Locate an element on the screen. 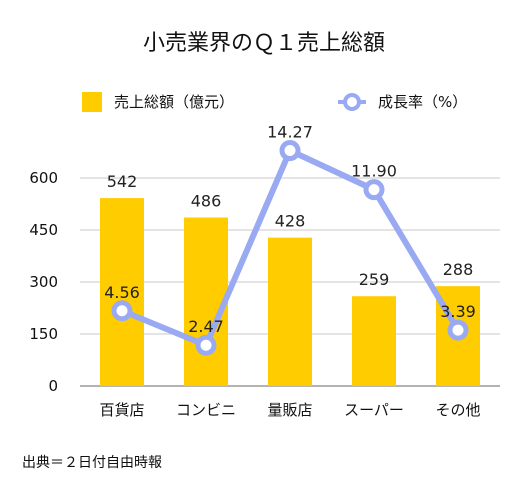 This screenshot has height=485, width=528. line-value-label: 14.27 is located at coordinates (290, 132).